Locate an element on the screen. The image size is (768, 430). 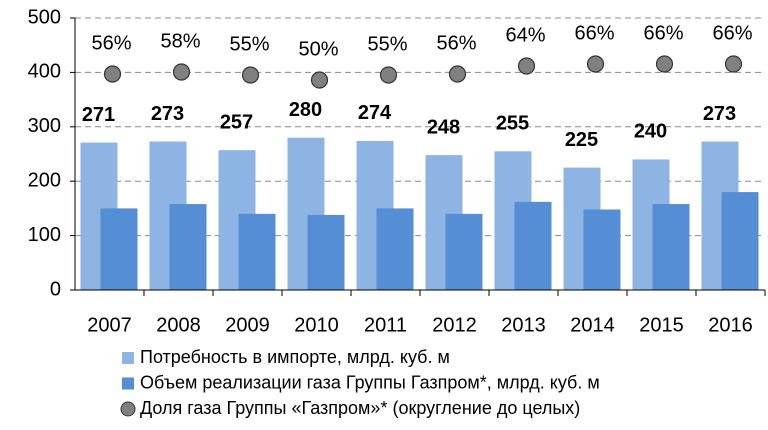
x-tick-label: 2011 is located at coordinates (385, 325).